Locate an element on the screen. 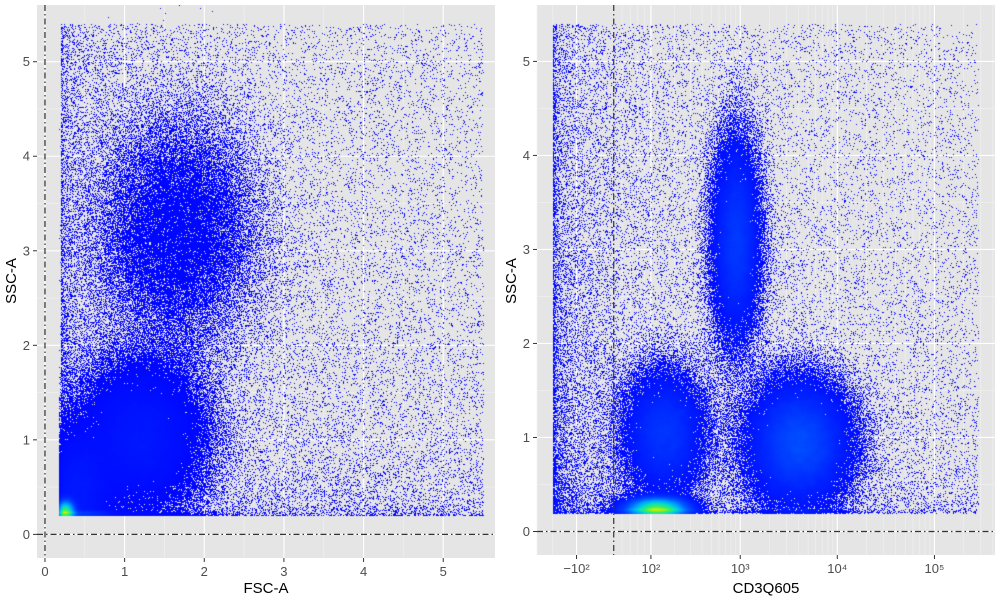 The image size is (1000, 605). x-tick-label: 5 is located at coordinates (443, 571).